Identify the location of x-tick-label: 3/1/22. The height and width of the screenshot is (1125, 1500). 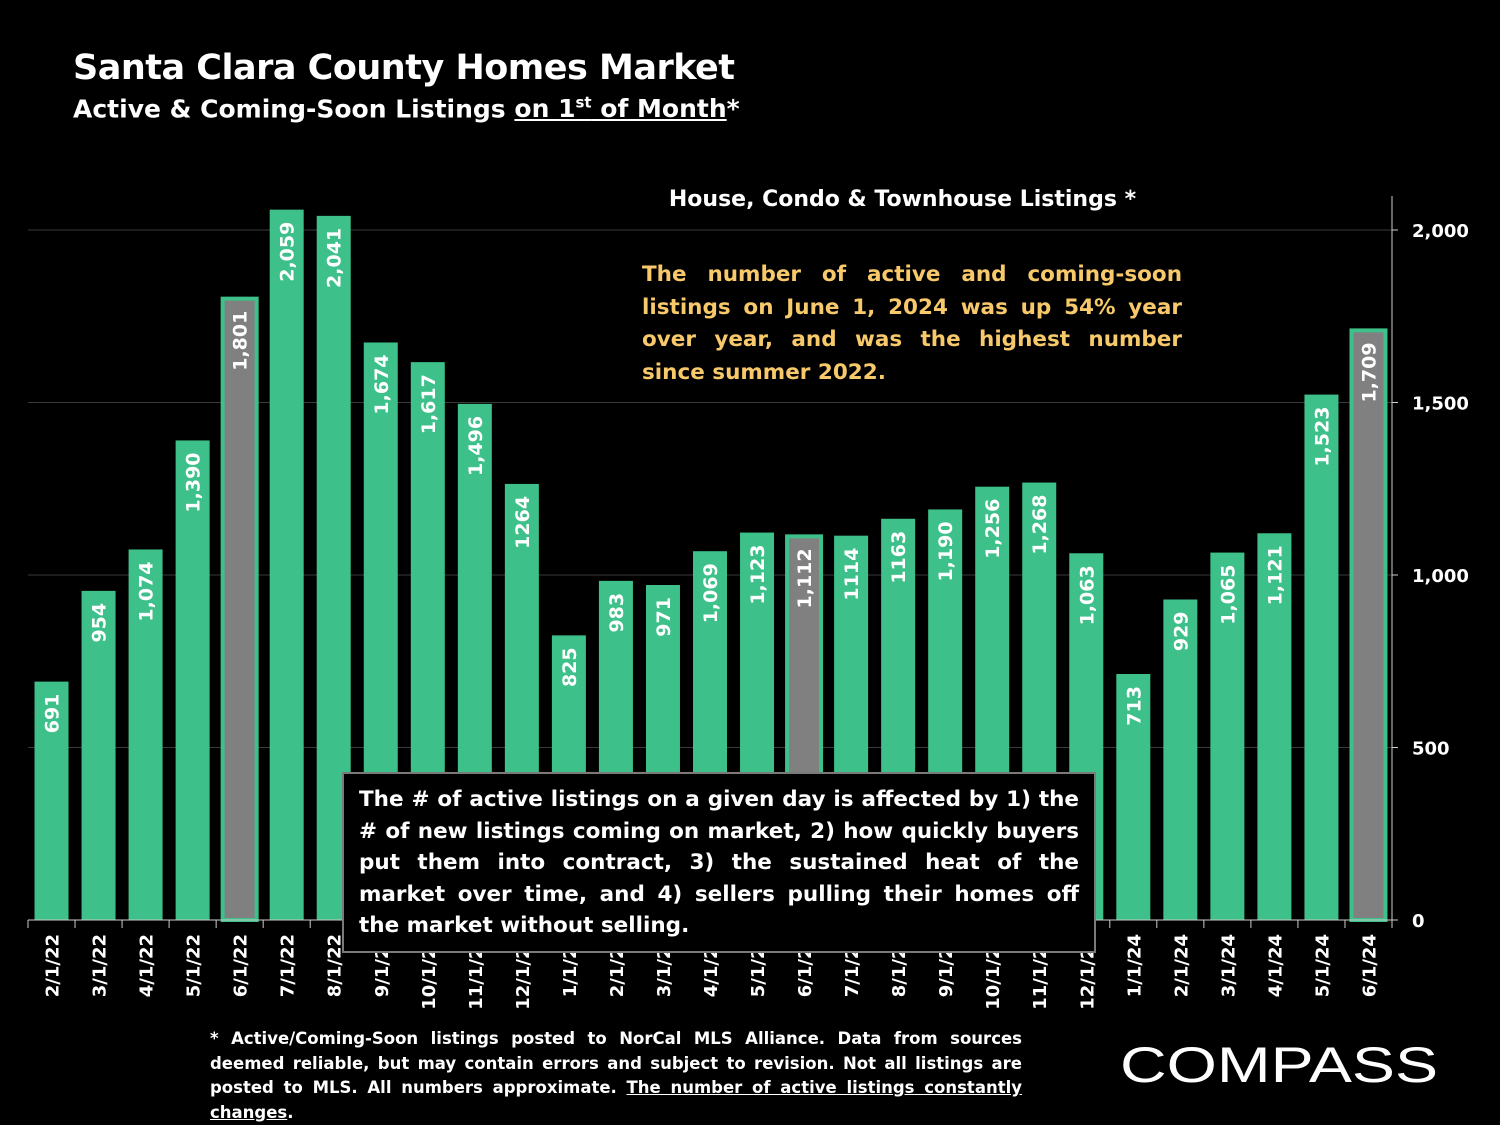
(100, 965).